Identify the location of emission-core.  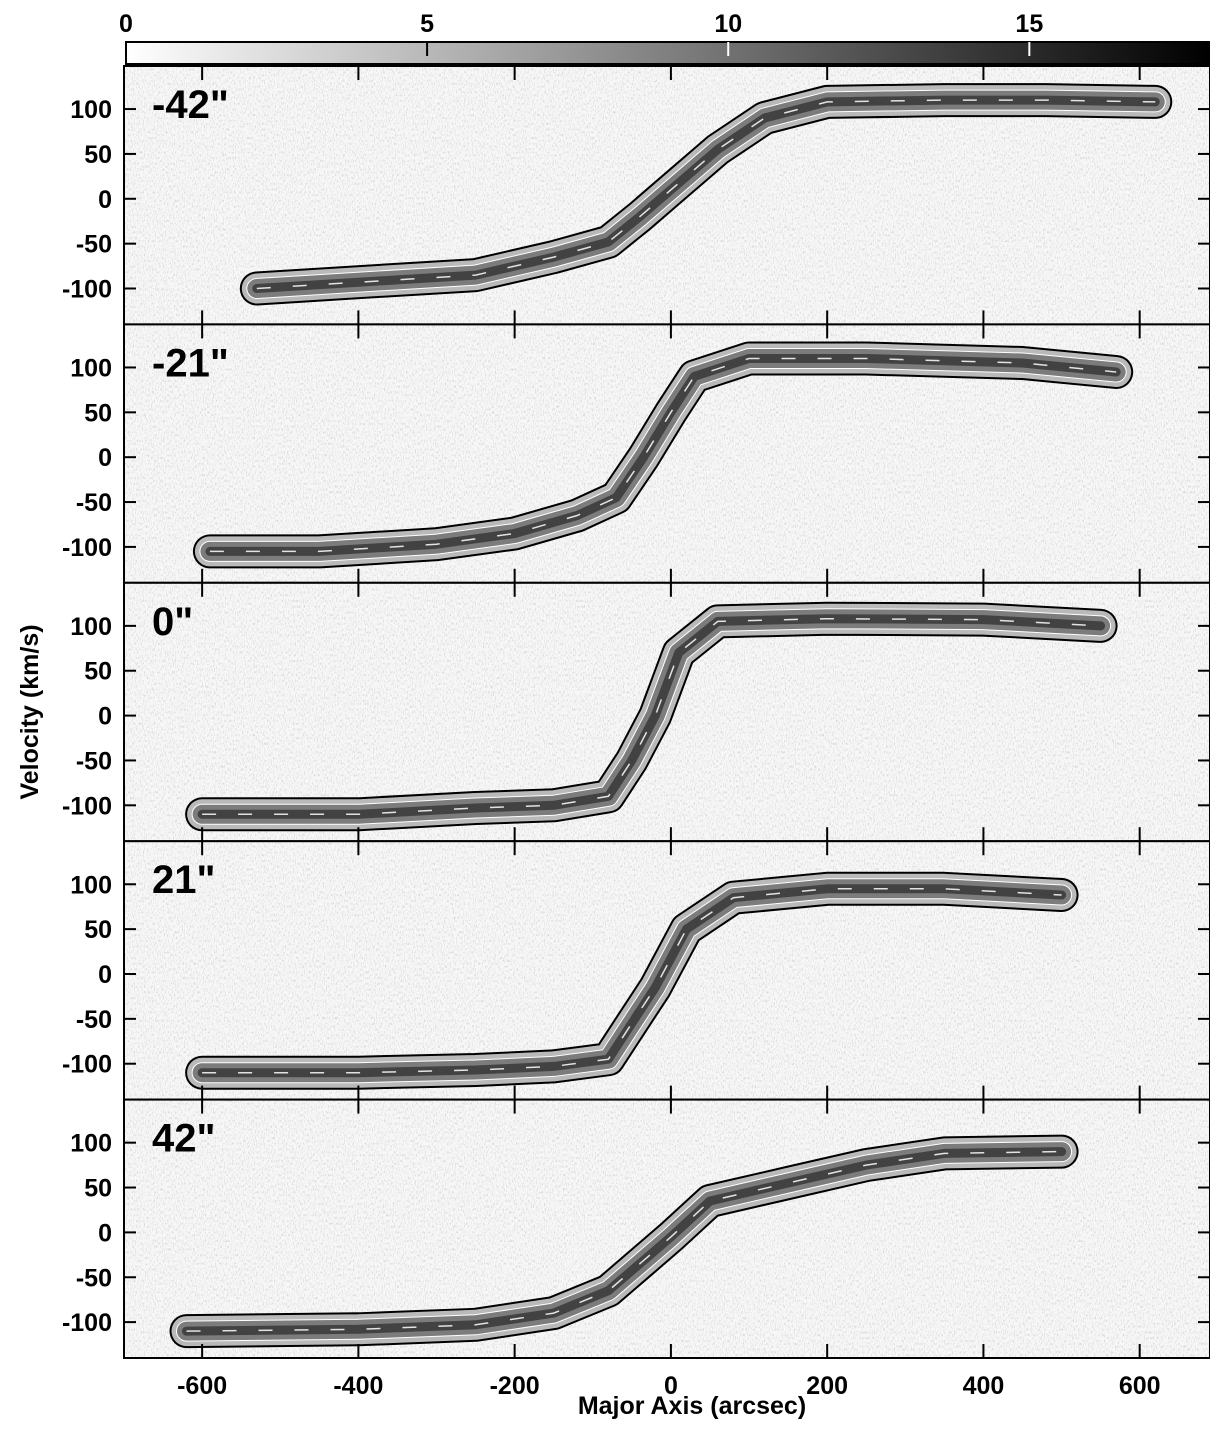
(624, 1241).